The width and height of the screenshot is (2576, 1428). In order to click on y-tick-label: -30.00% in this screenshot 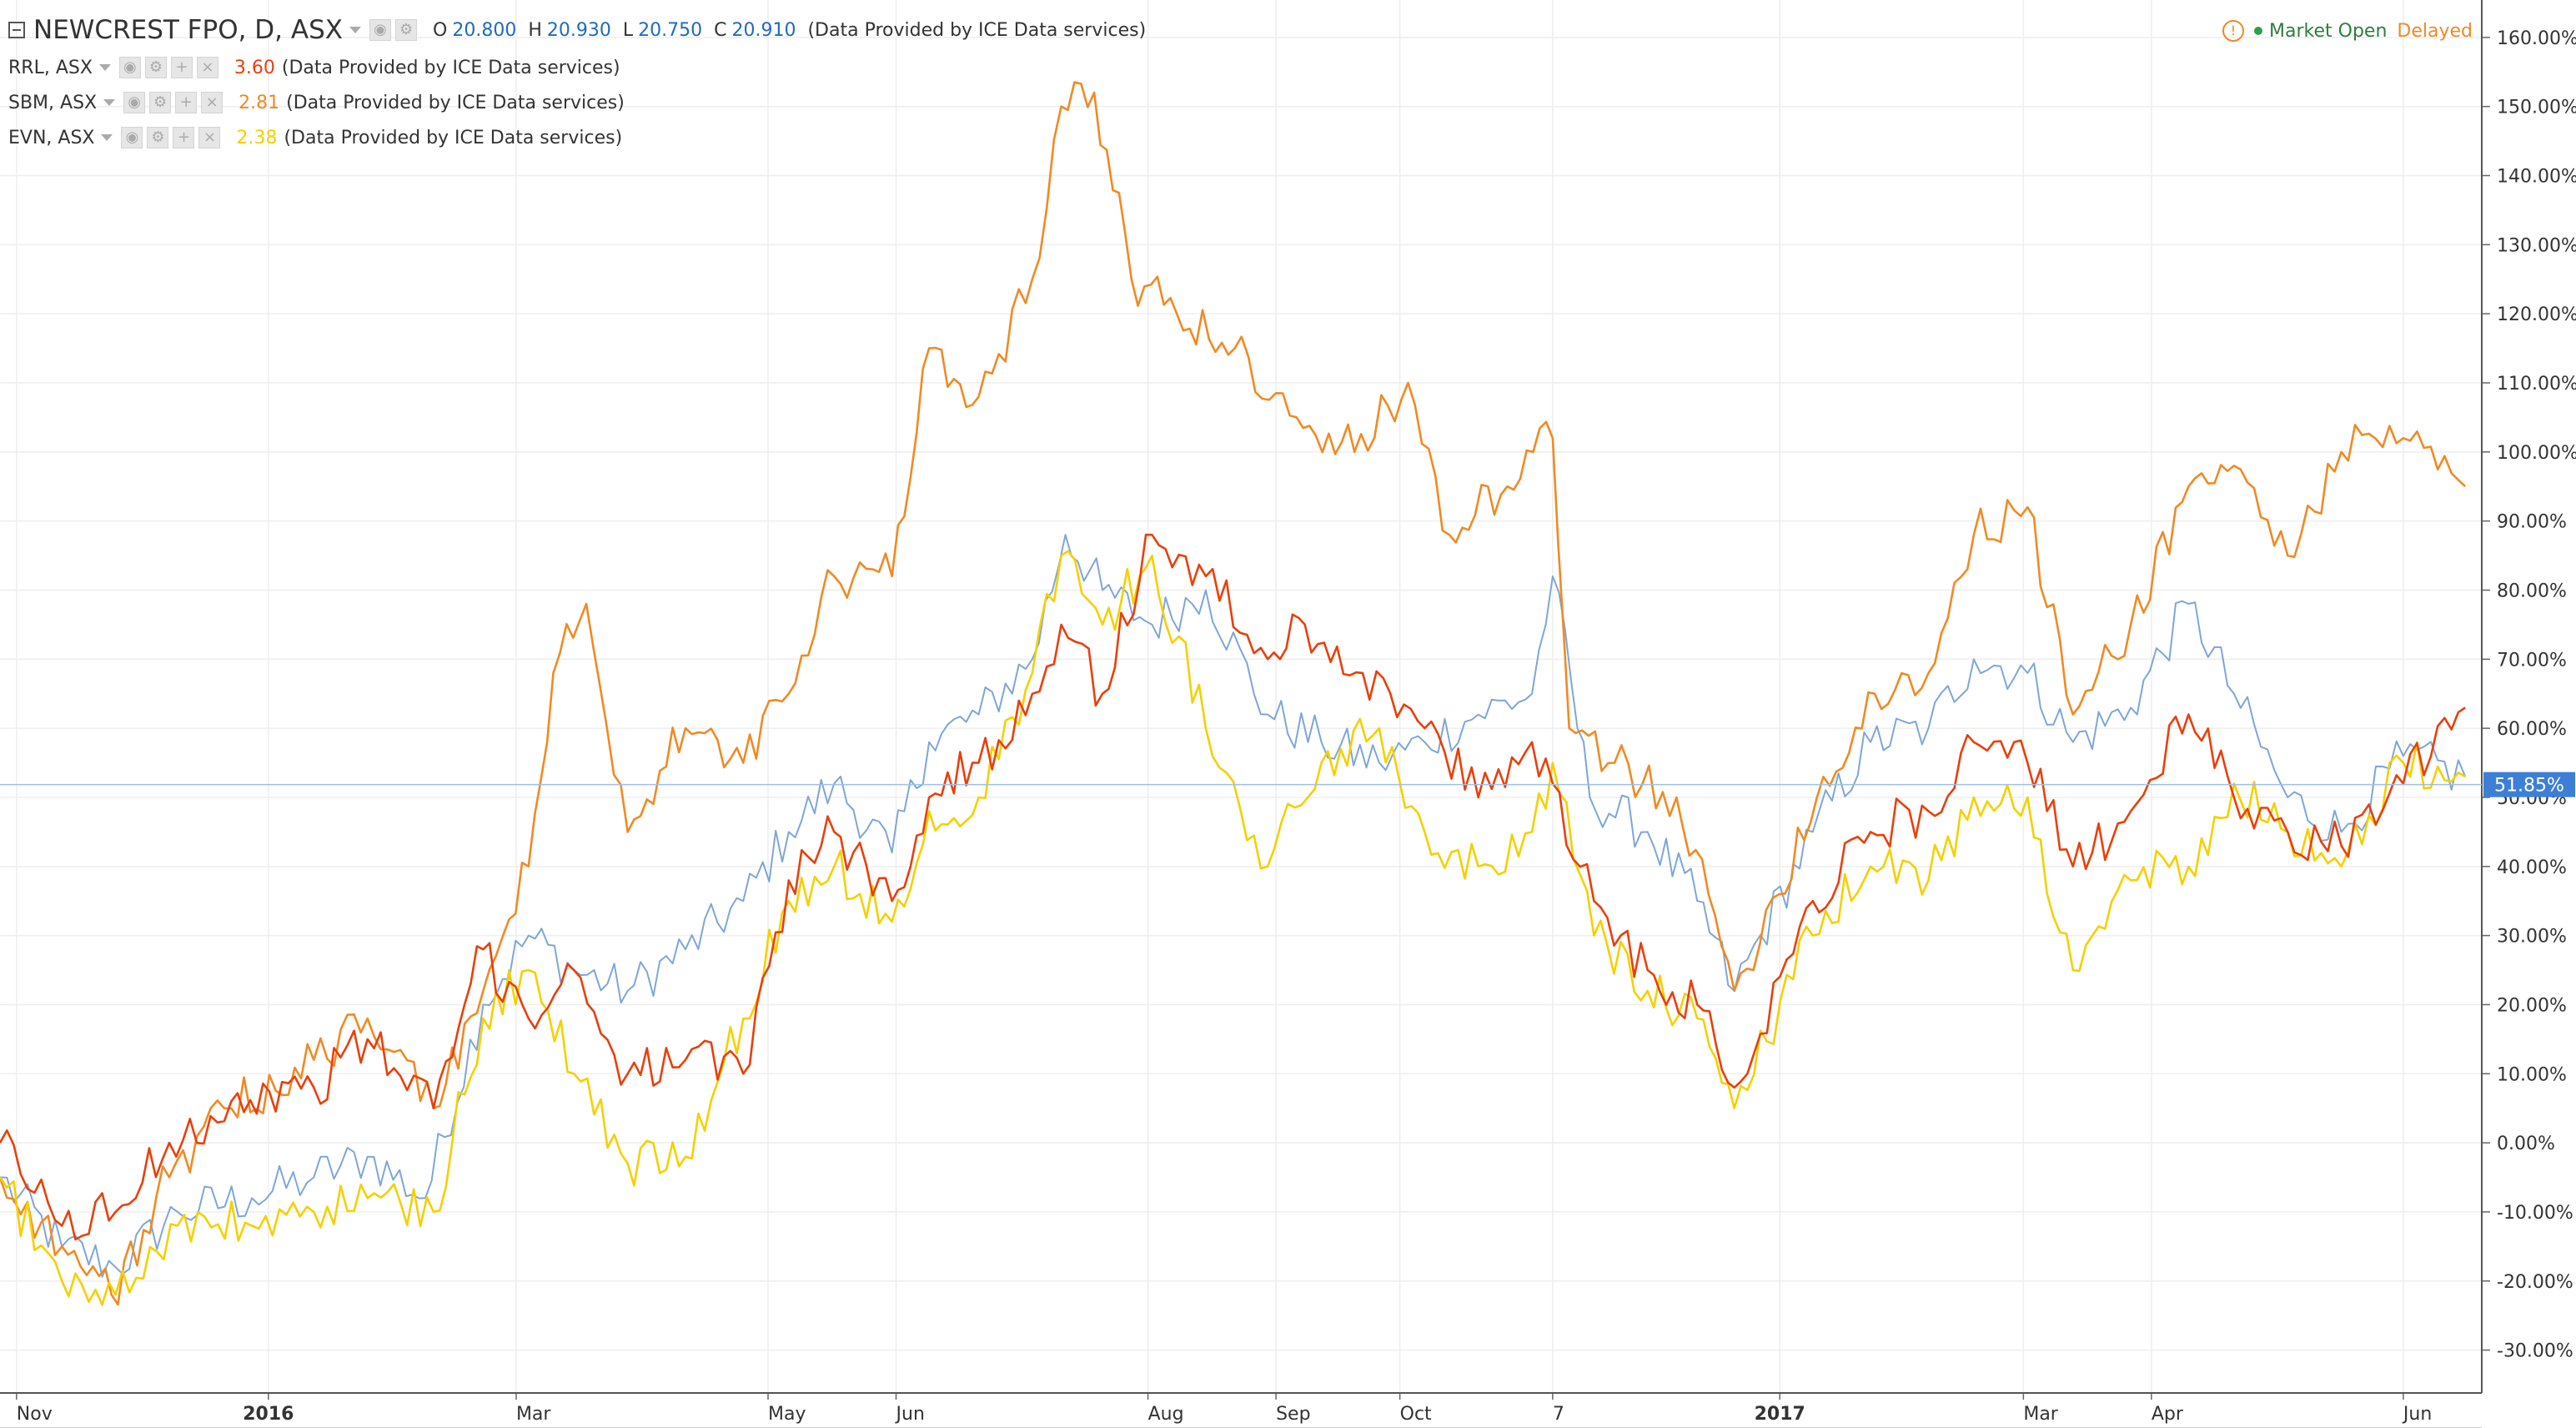, I will do `click(2535, 1351)`.